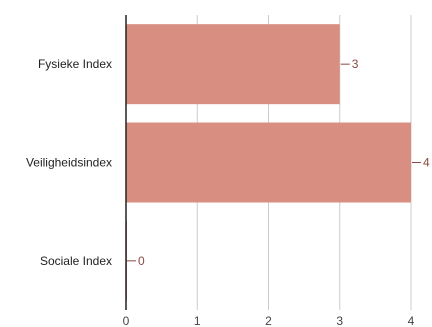  Describe the element at coordinates (339, 320) in the screenshot. I see `x-tick-label-3: 3` at that location.